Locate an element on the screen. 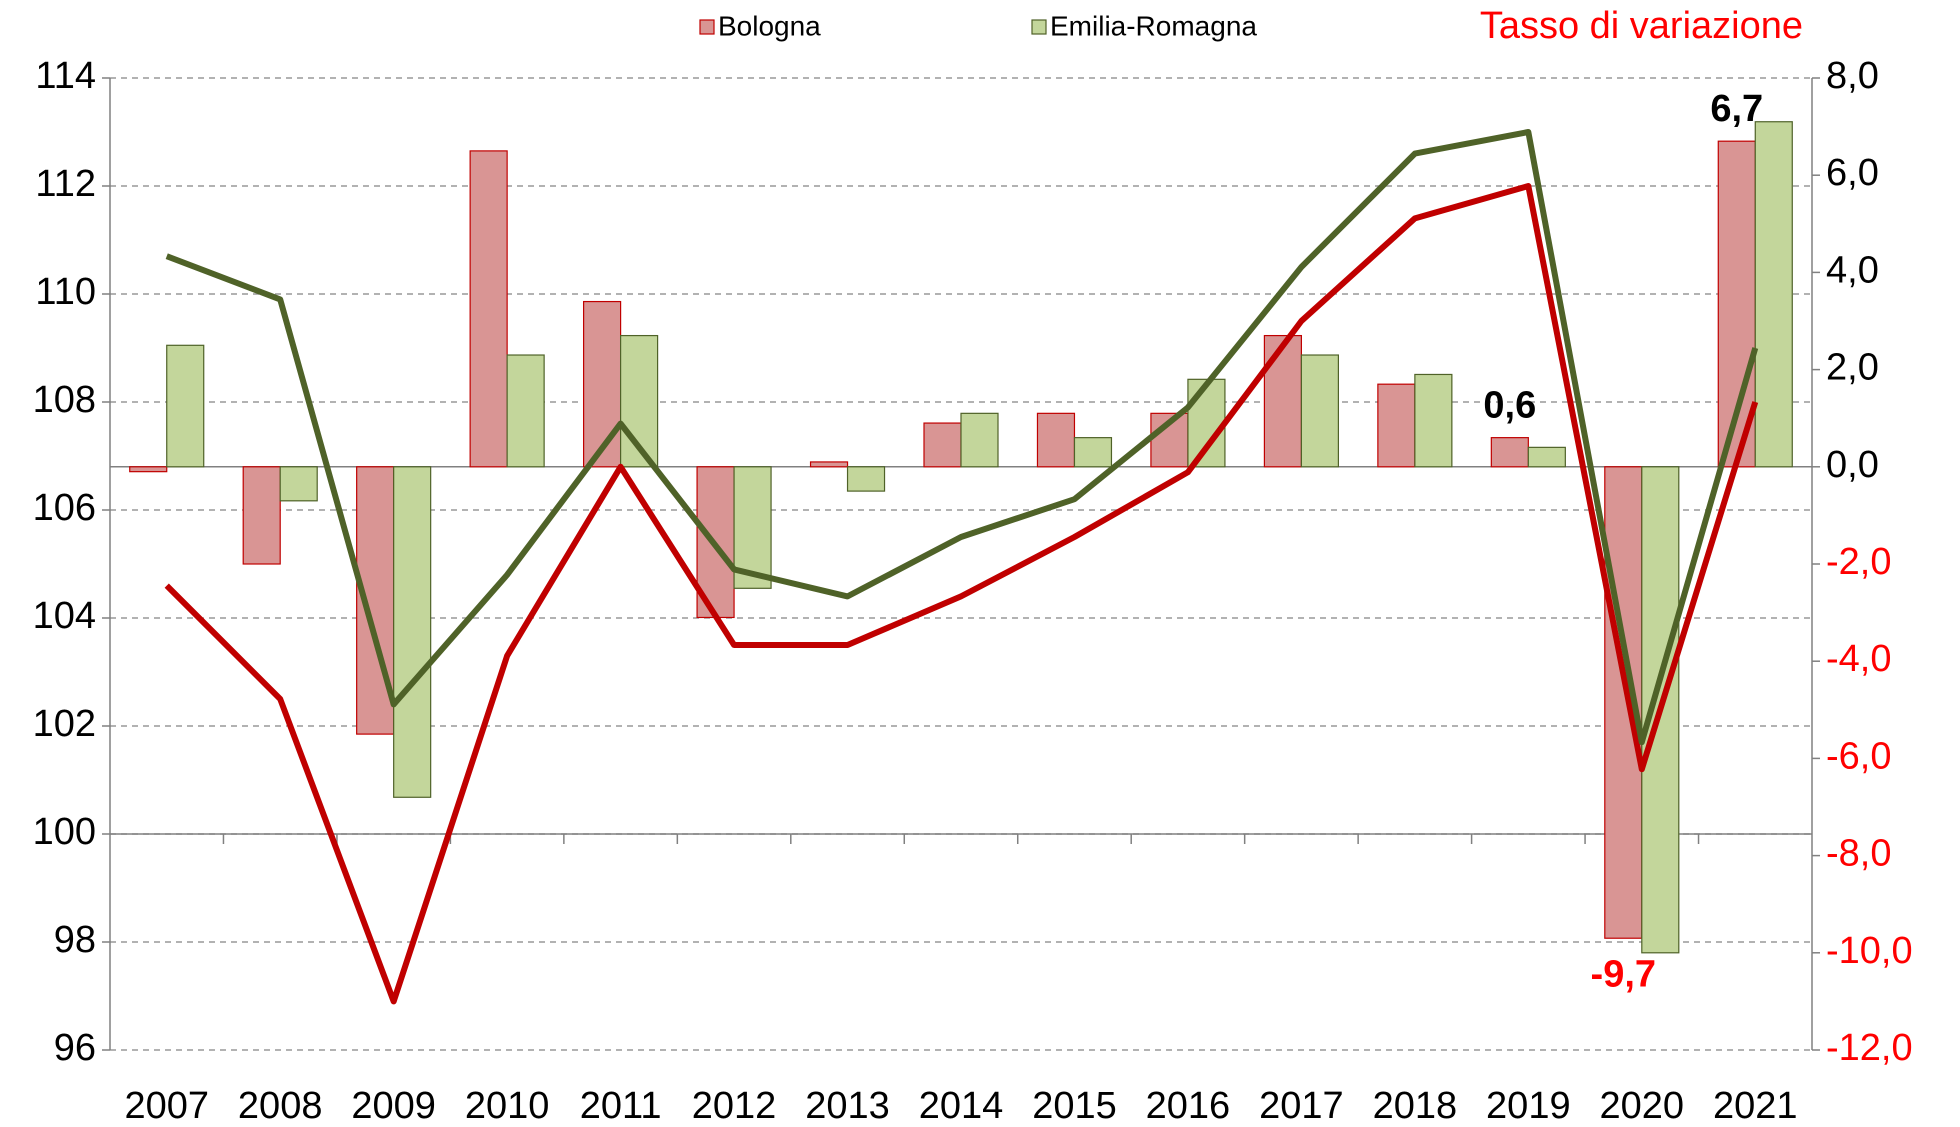 Image resolution: width=1960 pixels, height=1127 pixels. x-tick-label: 2009 is located at coordinates (393, 1106).